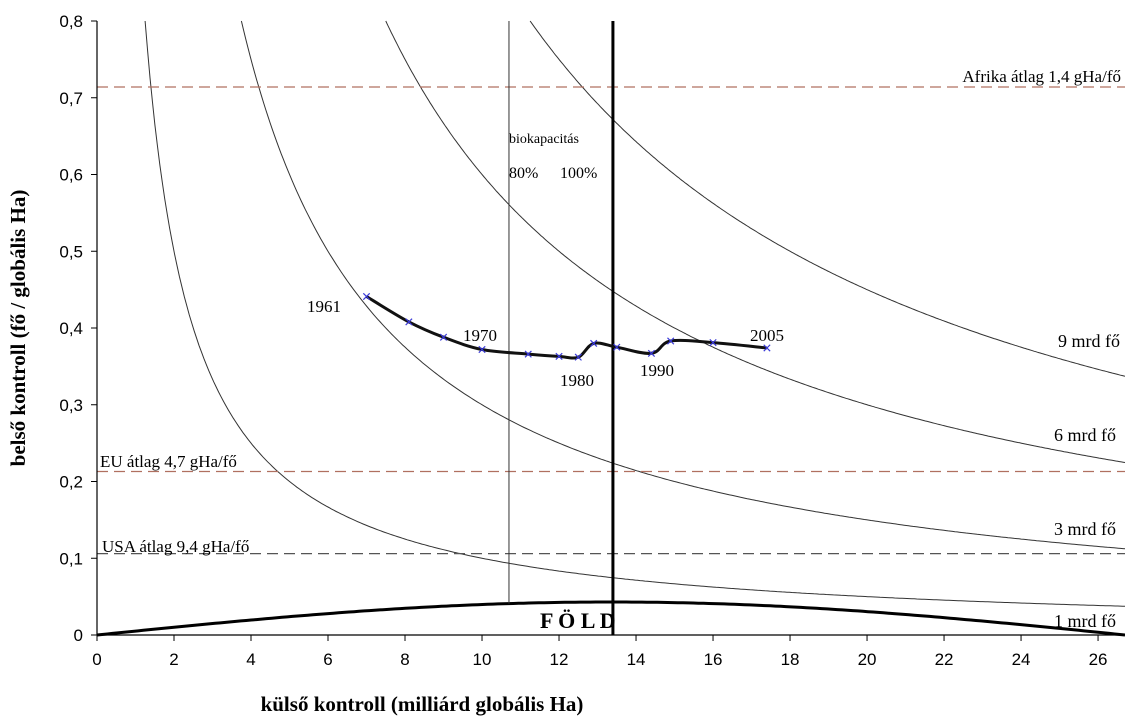  What do you see at coordinates (71, 405) in the screenshot?
I see `y-tick-label: 0,3` at bounding box center [71, 405].